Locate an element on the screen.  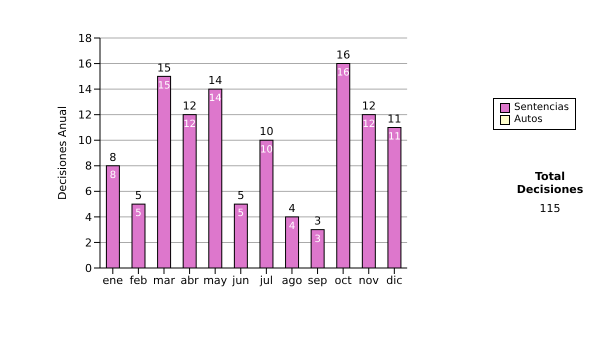
x-tick-label: sep is located at coordinates (318, 280).